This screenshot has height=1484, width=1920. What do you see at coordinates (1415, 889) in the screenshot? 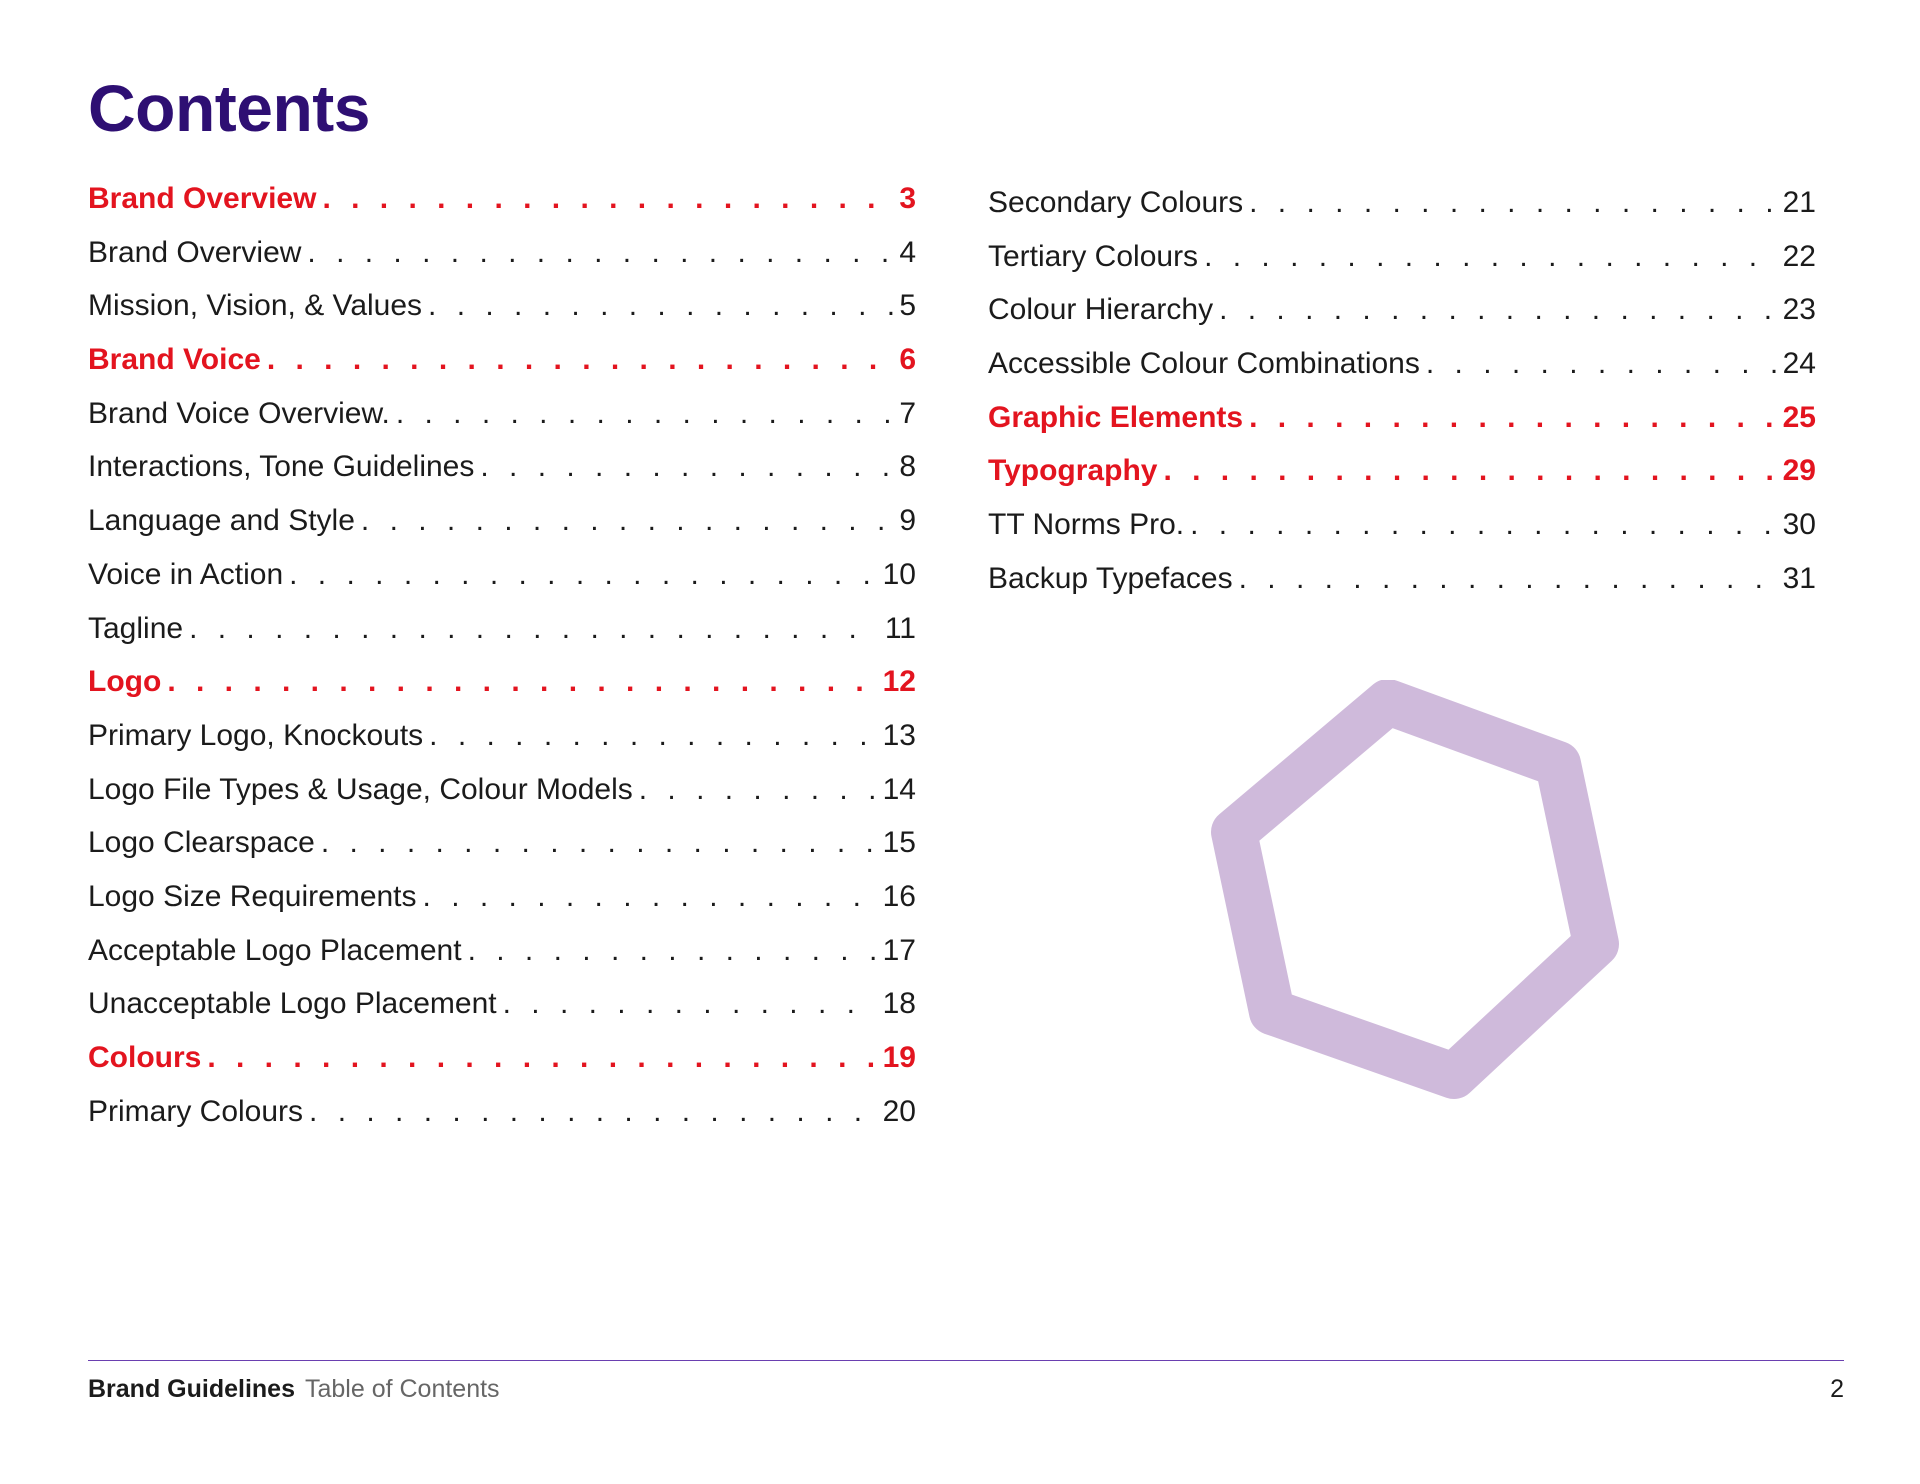
I see `hexagon-outline-icon` at bounding box center [1415, 889].